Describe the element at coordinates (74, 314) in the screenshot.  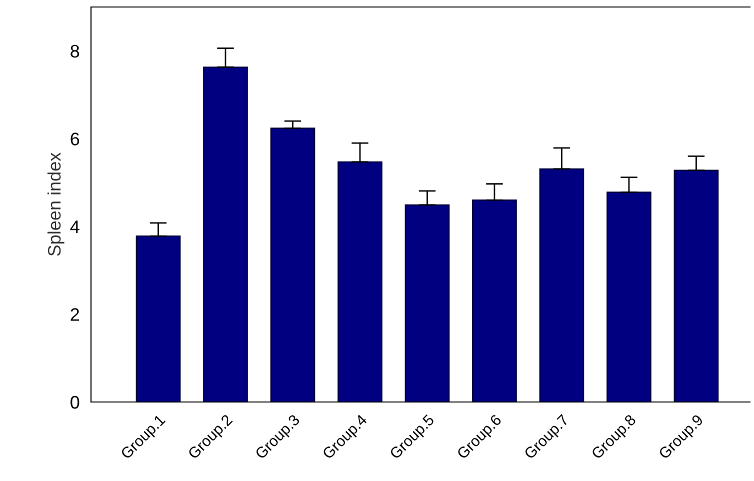
I see `y-tick-label: 2` at that location.